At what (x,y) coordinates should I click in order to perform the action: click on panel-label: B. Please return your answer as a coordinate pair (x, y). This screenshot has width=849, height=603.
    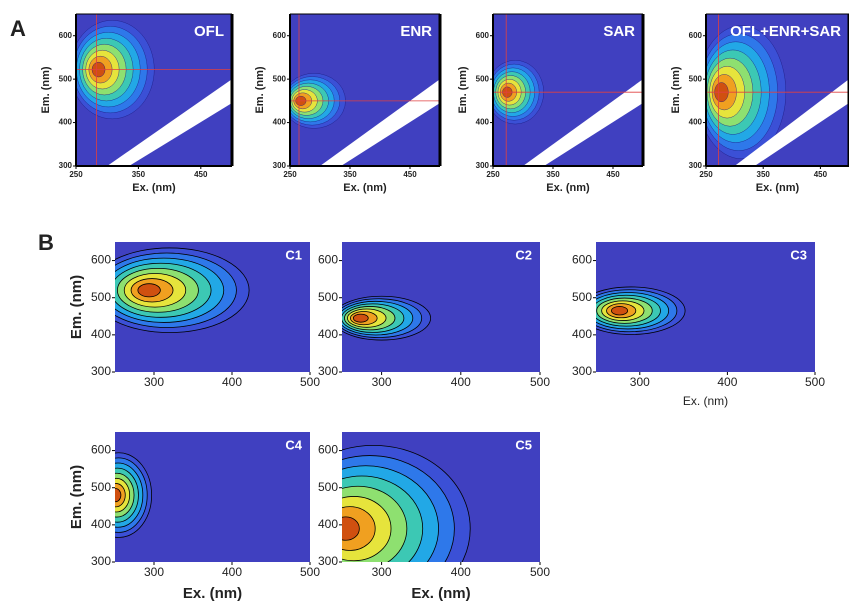
    Looking at the image, I should click on (46, 242).